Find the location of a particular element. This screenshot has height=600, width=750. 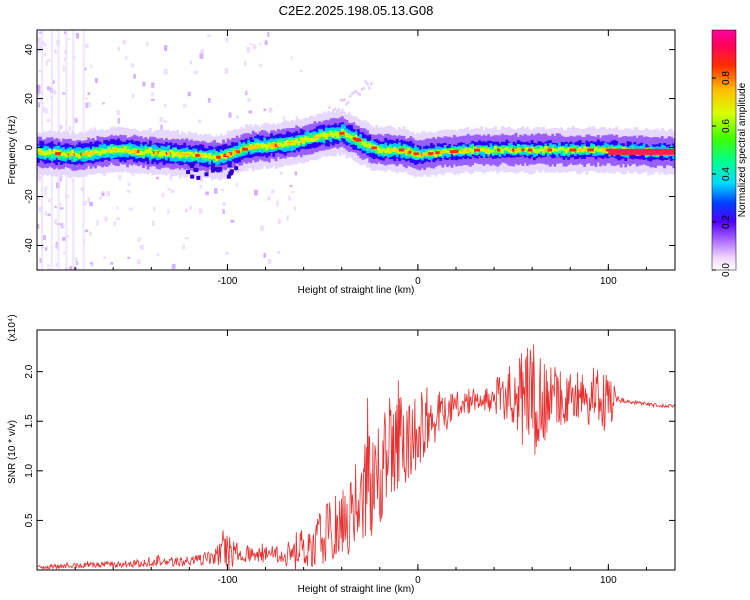

blob is located at coordinates (230, 173).